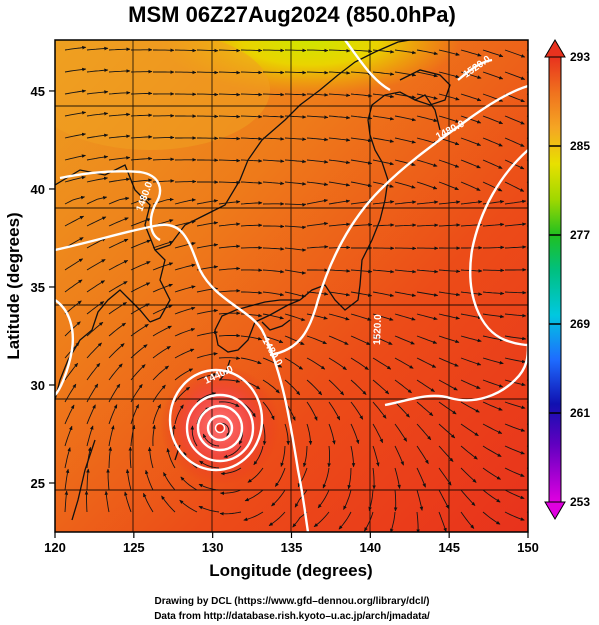 This screenshot has height=625, width=599. Describe the element at coordinates (580, 324) in the screenshot. I see `colorbar-tick-label: 269` at that location.